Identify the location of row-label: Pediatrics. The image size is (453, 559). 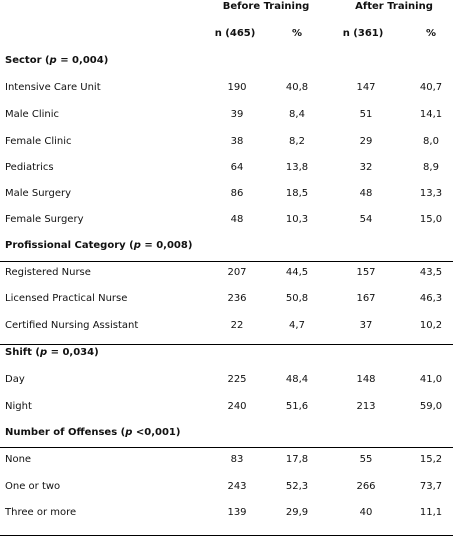
(29, 167).